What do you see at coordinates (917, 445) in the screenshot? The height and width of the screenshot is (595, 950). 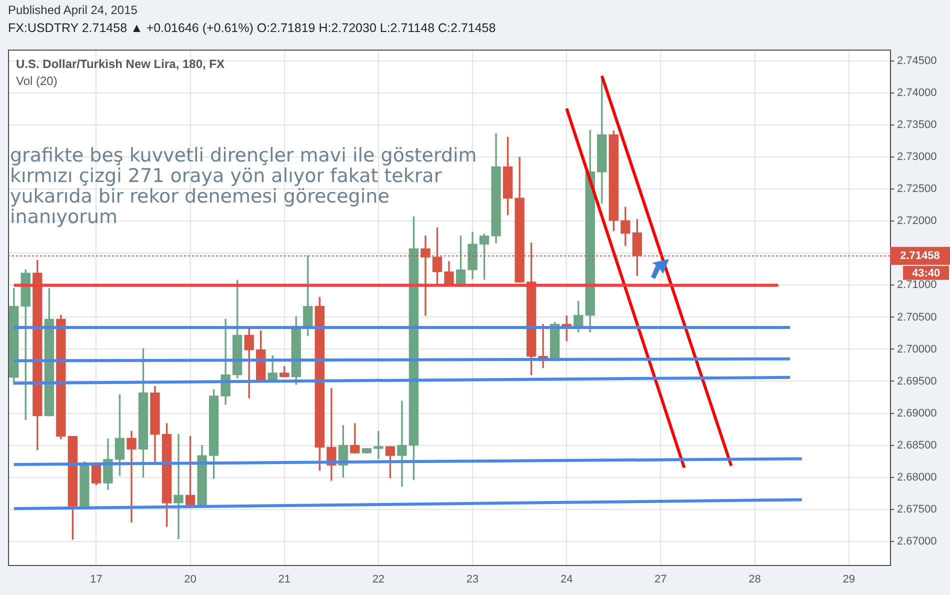 I see `y-tick-label: 2.68500` at bounding box center [917, 445].